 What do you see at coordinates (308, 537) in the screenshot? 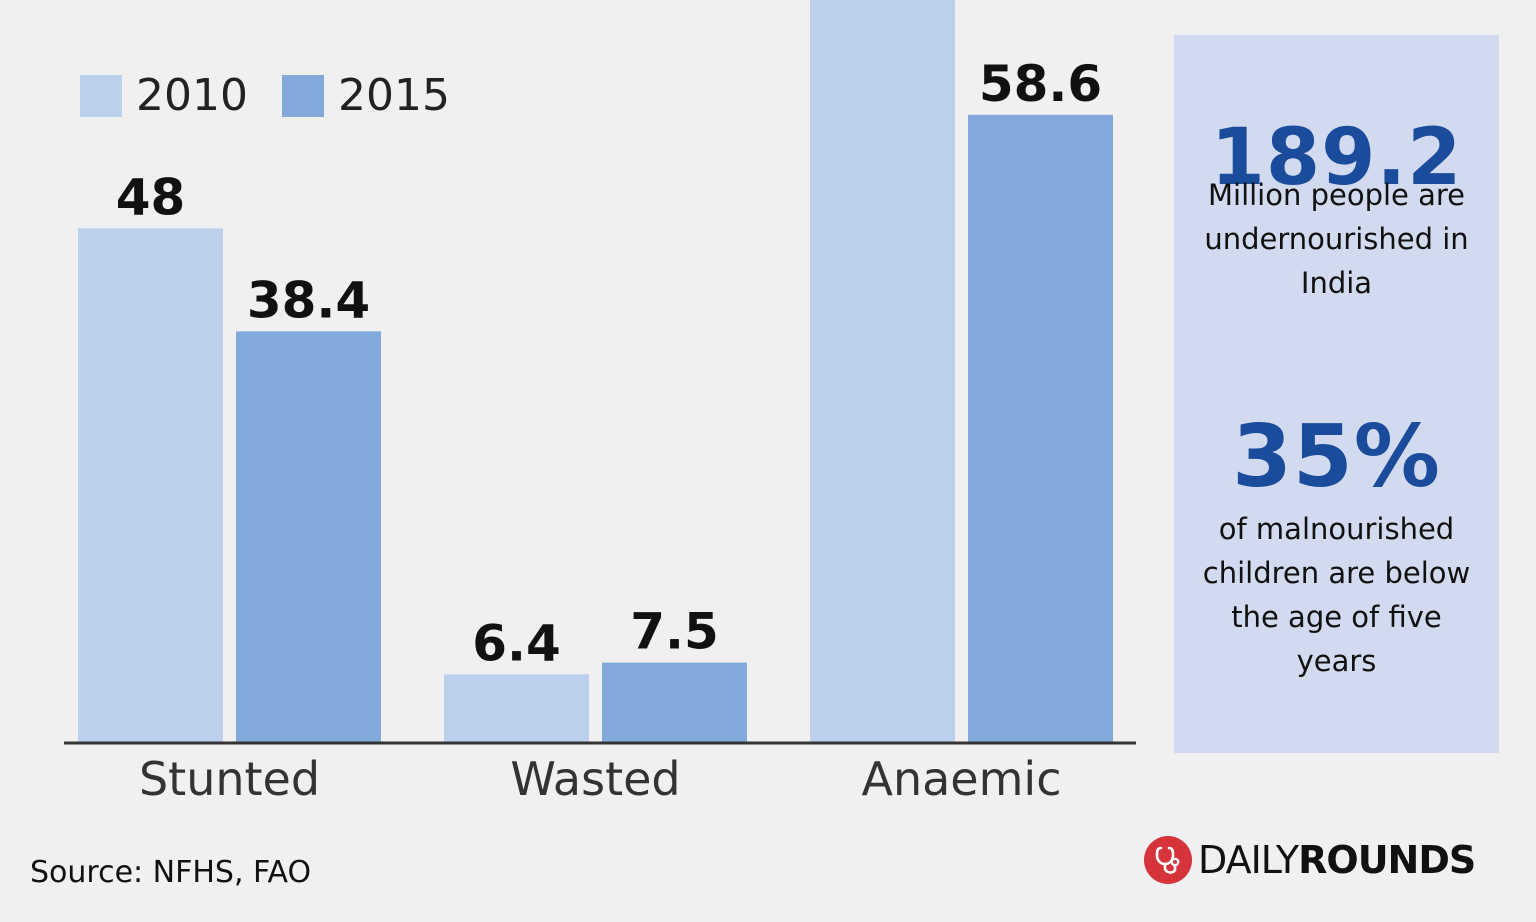
I see `bar-stunted-2015` at bounding box center [308, 537].